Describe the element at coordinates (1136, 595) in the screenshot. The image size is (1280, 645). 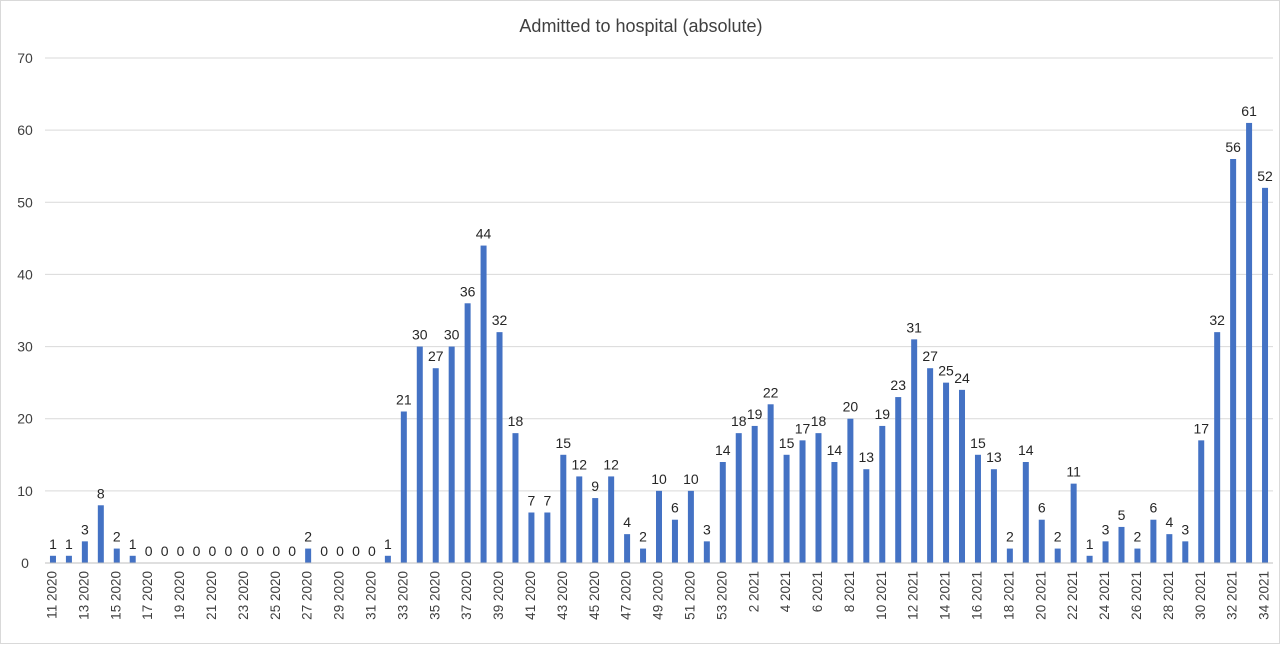
I see `x-tick-label: 26 2021` at that location.